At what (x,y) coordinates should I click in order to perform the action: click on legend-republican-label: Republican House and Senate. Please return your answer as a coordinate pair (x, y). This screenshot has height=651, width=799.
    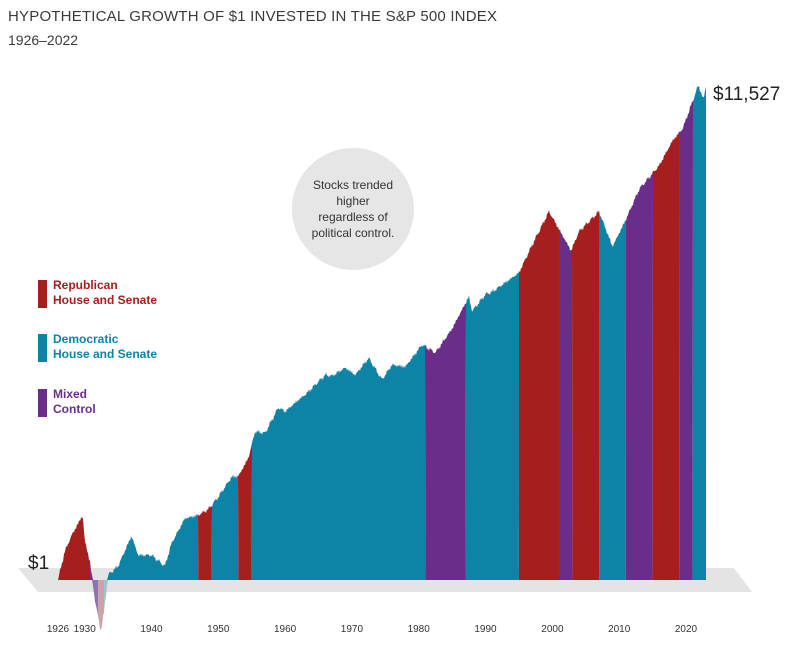
    Looking at the image, I should click on (105, 292).